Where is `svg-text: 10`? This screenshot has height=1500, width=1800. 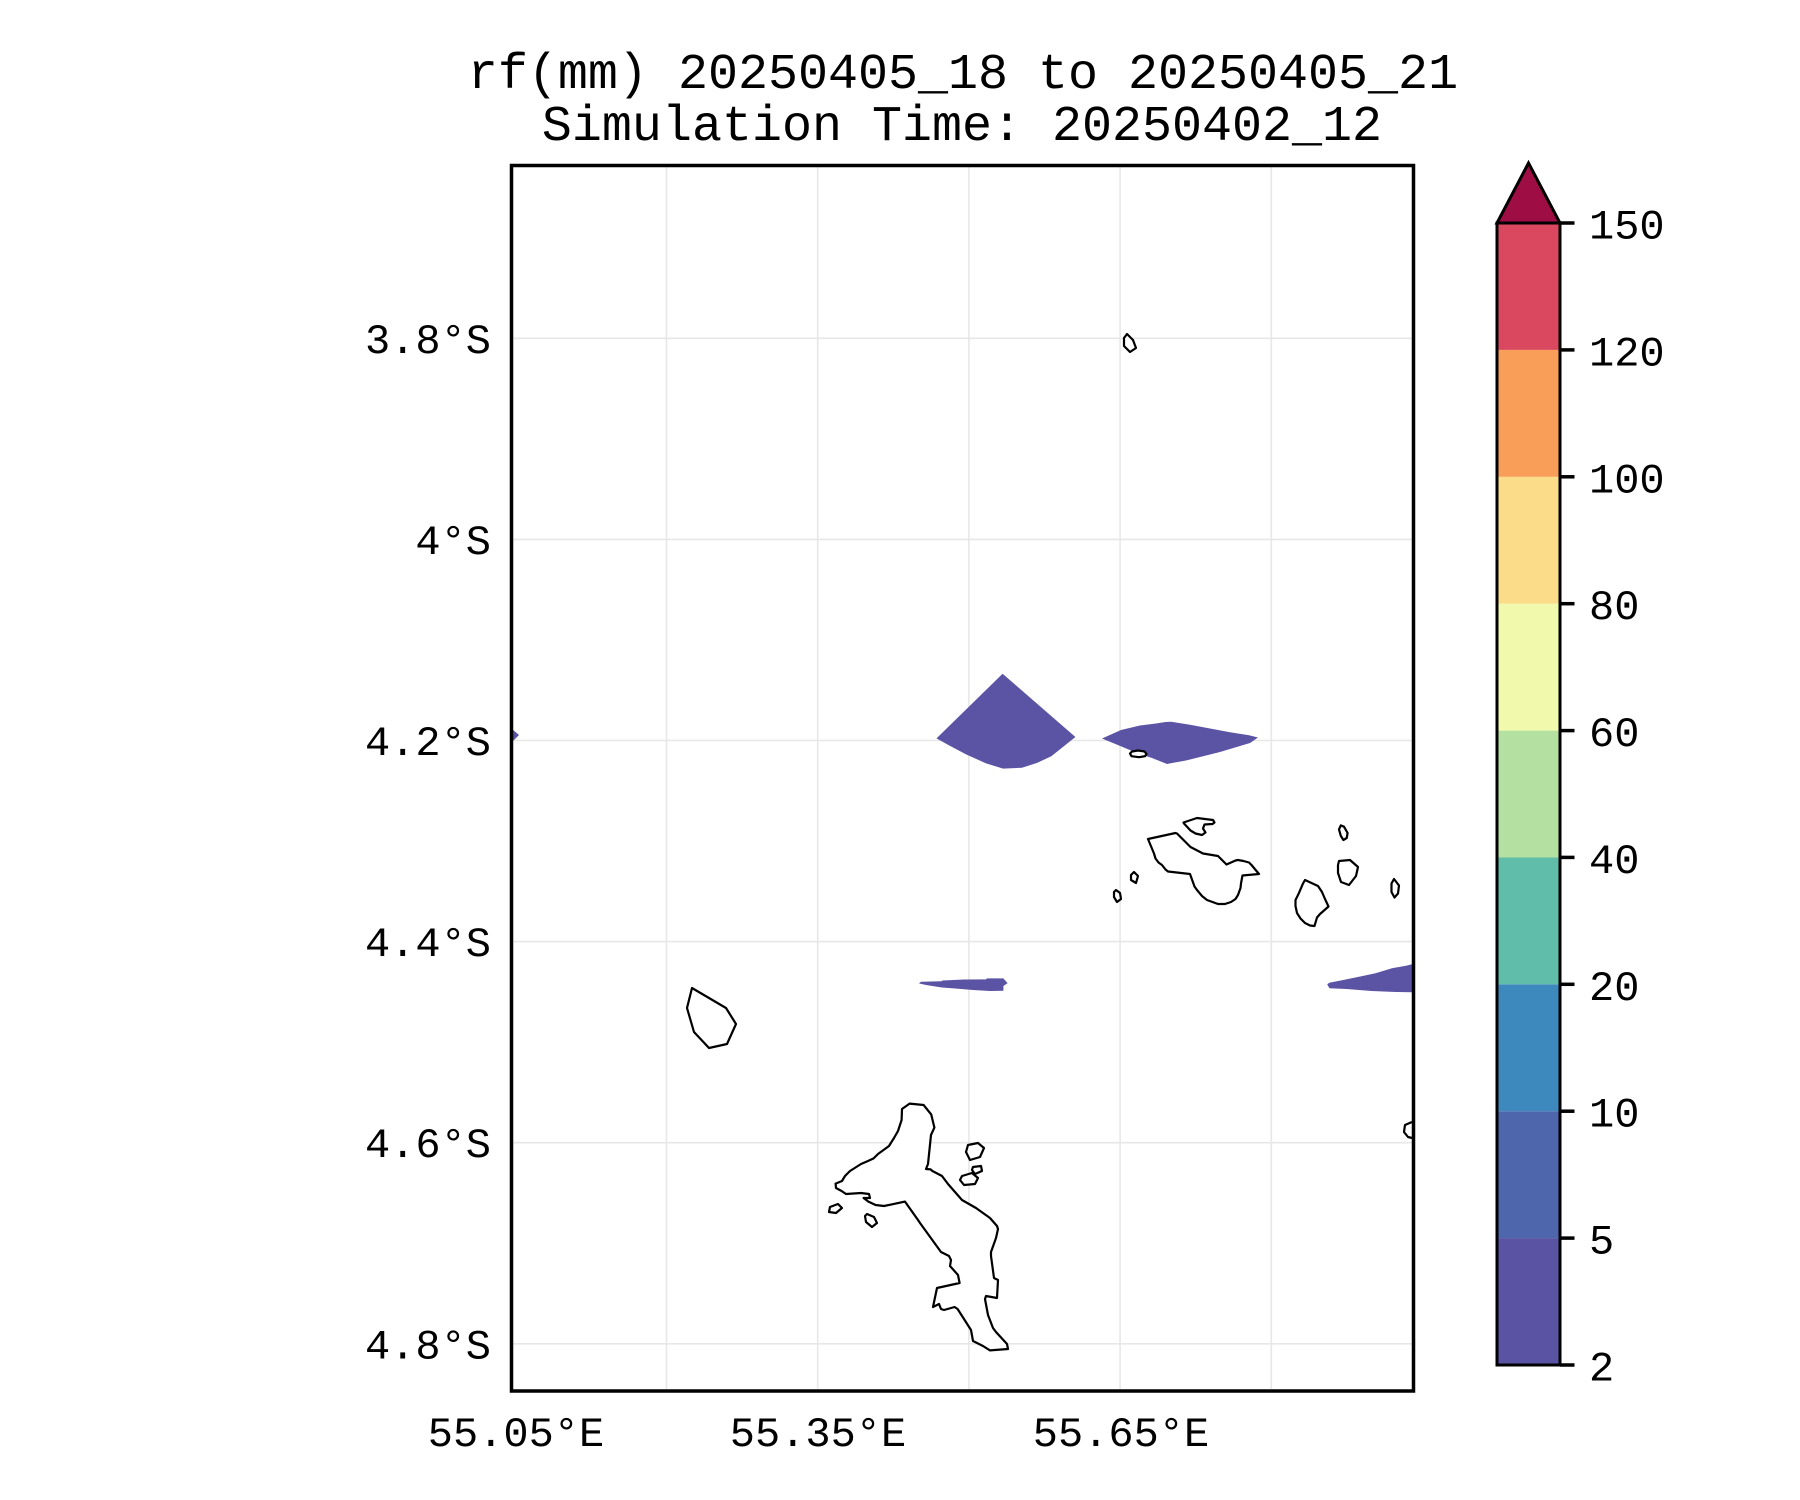 svg-text: 10 is located at coordinates (1614, 1116).